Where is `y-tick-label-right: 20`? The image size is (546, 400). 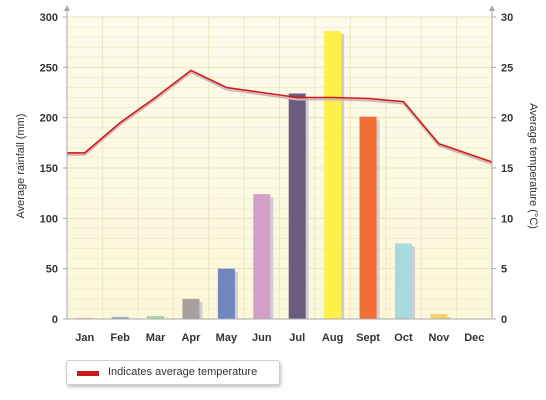
y-tick-label-right: 20 is located at coordinates (507, 119).